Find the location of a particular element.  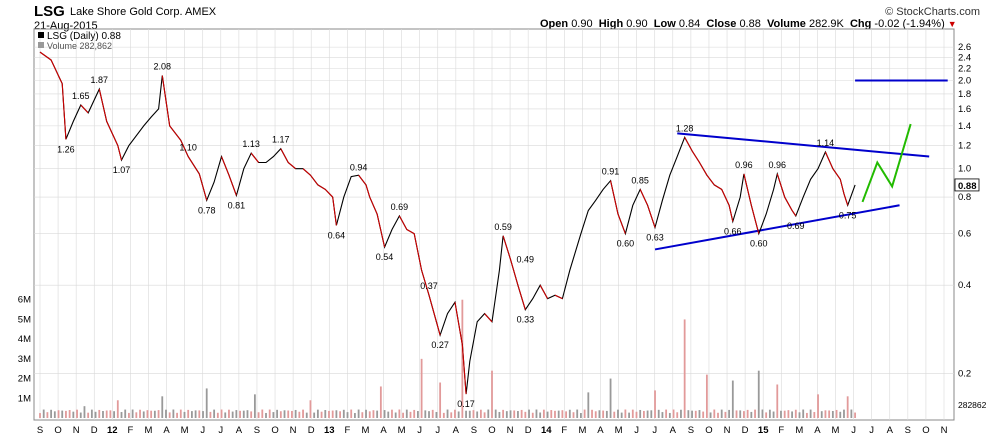

y-tick-label: 1.0 is located at coordinates (964, 169).